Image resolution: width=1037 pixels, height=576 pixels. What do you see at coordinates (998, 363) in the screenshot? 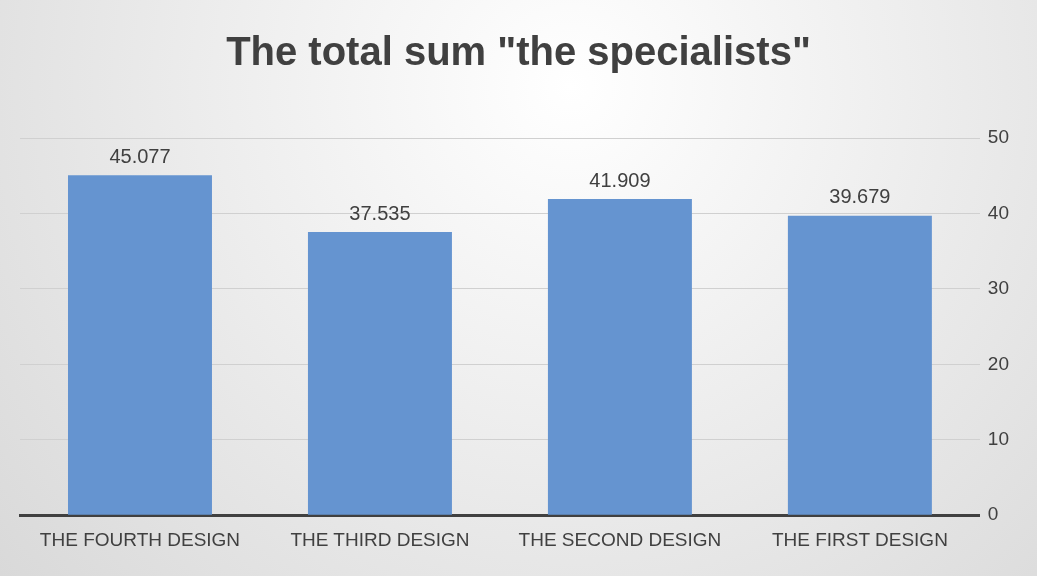
I see `y-tick-label: 20` at bounding box center [998, 363].